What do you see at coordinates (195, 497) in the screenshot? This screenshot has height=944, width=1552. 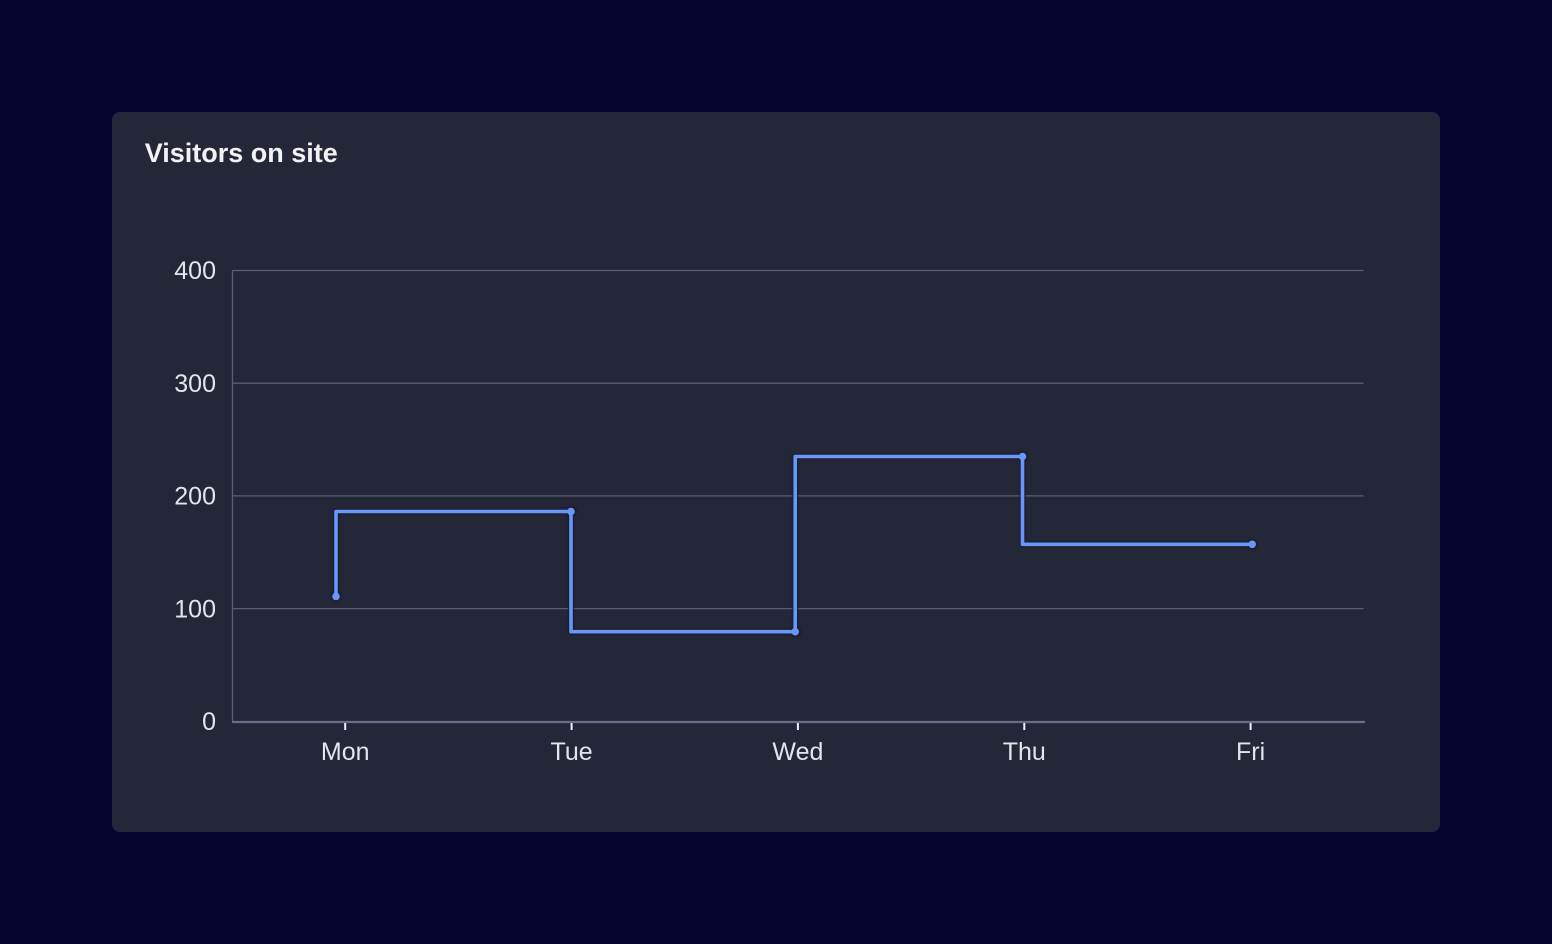 I see `svg-text: 200` at bounding box center [195, 497].